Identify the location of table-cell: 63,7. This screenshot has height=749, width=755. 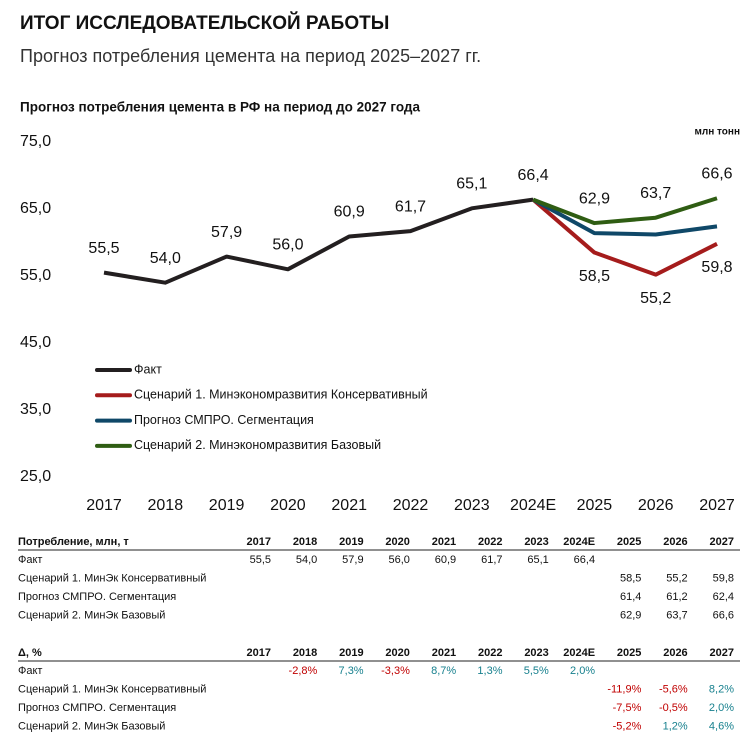
(676, 615).